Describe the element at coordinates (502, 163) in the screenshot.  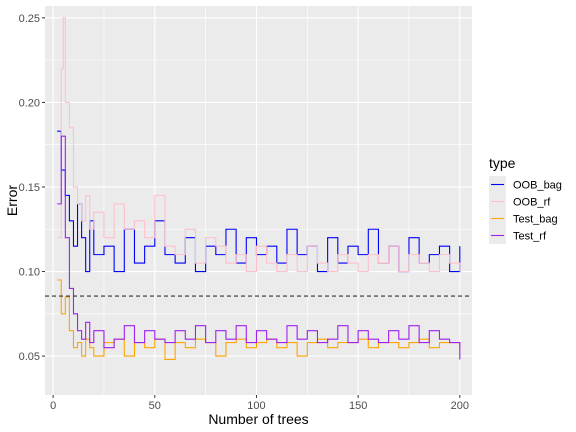
I see `legend-title: type` at that location.